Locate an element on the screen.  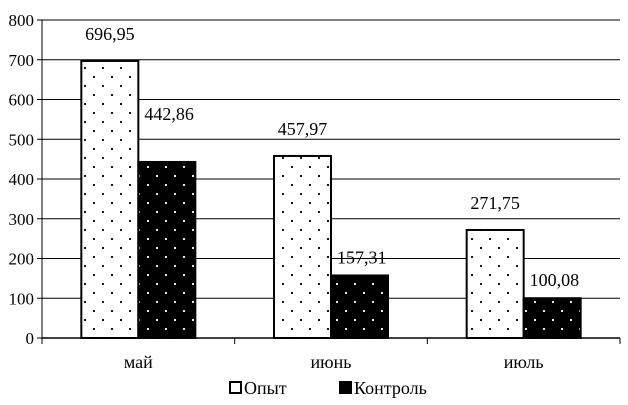
data-label: 457,97 is located at coordinates (303, 129).